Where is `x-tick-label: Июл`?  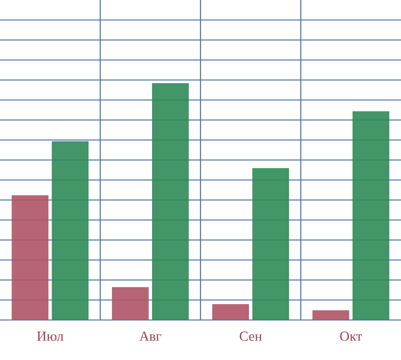
x-tick-label: Июл is located at coordinates (50, 336).